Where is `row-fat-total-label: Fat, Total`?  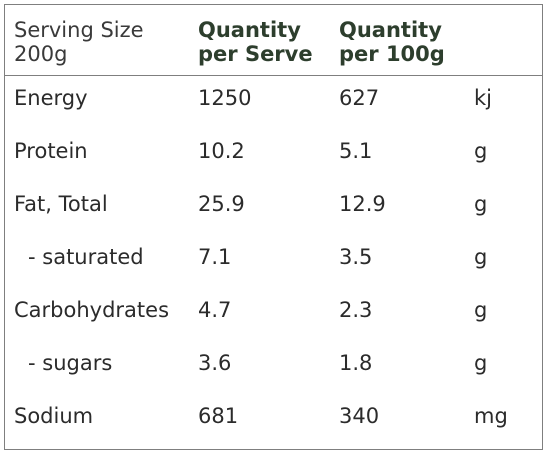
row-fat-total-label: Fat, Total is located at coordinates (61, 204).